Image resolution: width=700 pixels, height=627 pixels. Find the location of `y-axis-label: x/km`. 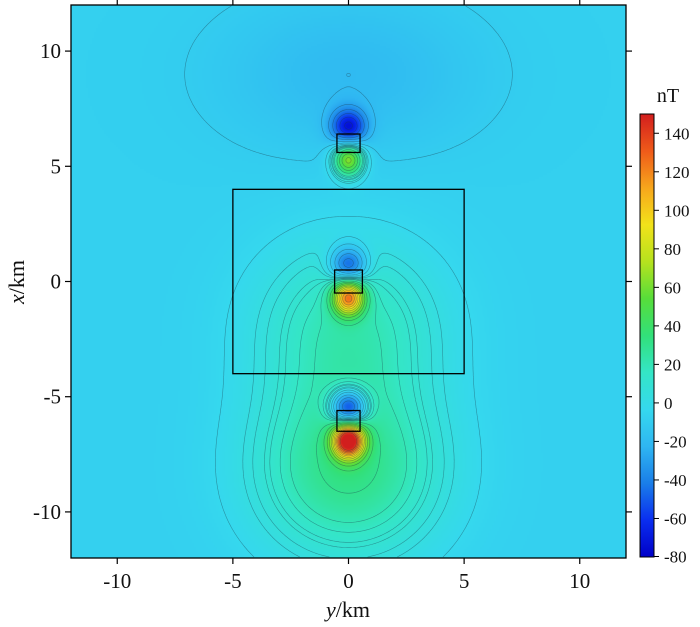

y-axis-label: x/km is located at coordinates (16, 282).